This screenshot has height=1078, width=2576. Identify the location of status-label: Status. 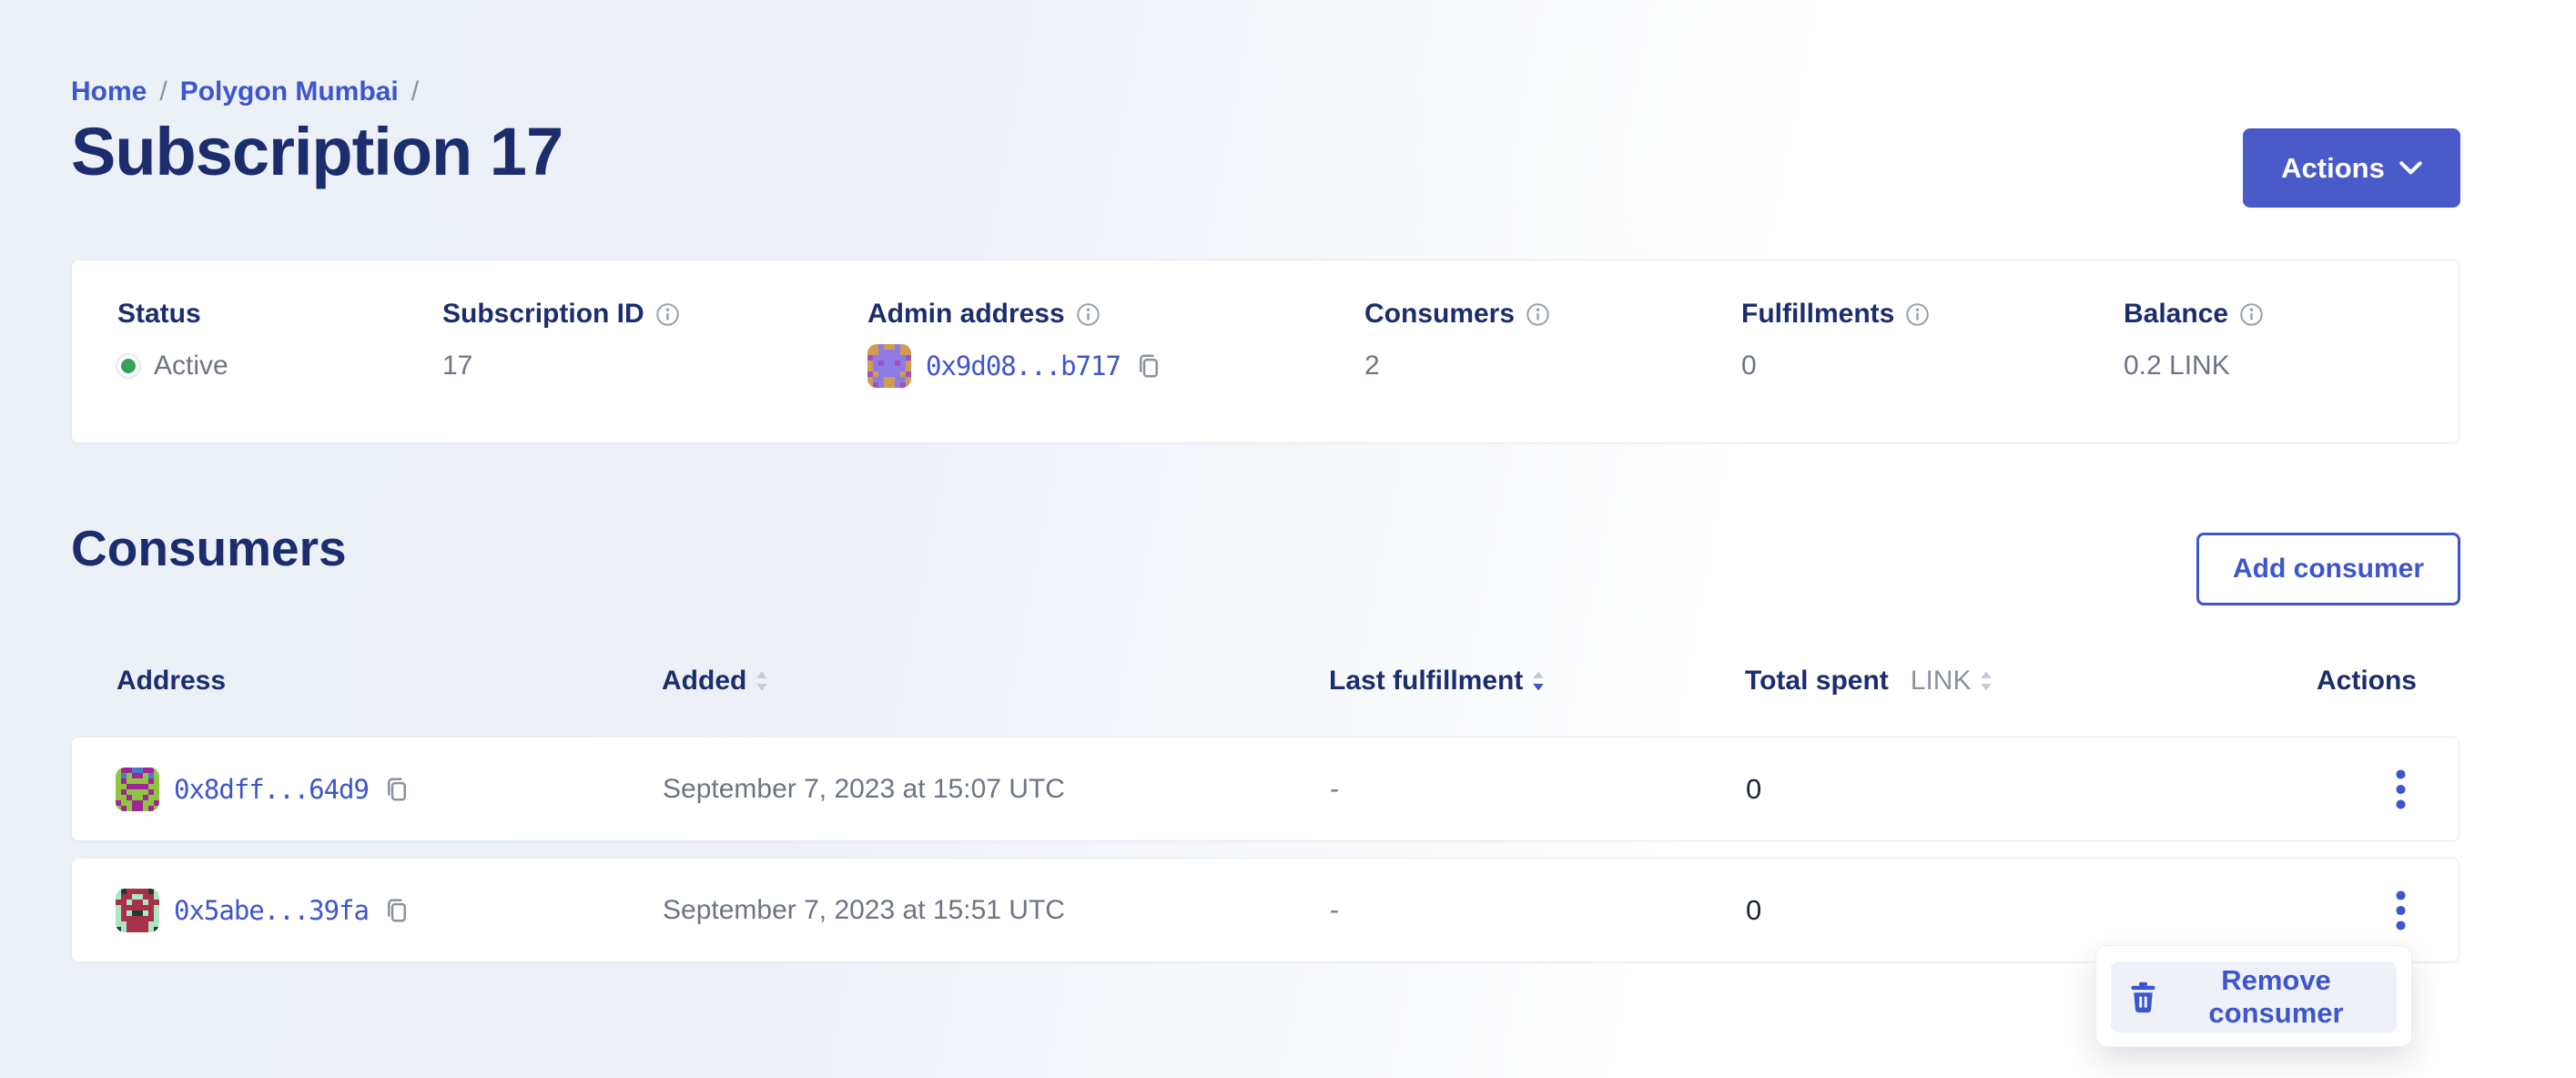
(159, 314).